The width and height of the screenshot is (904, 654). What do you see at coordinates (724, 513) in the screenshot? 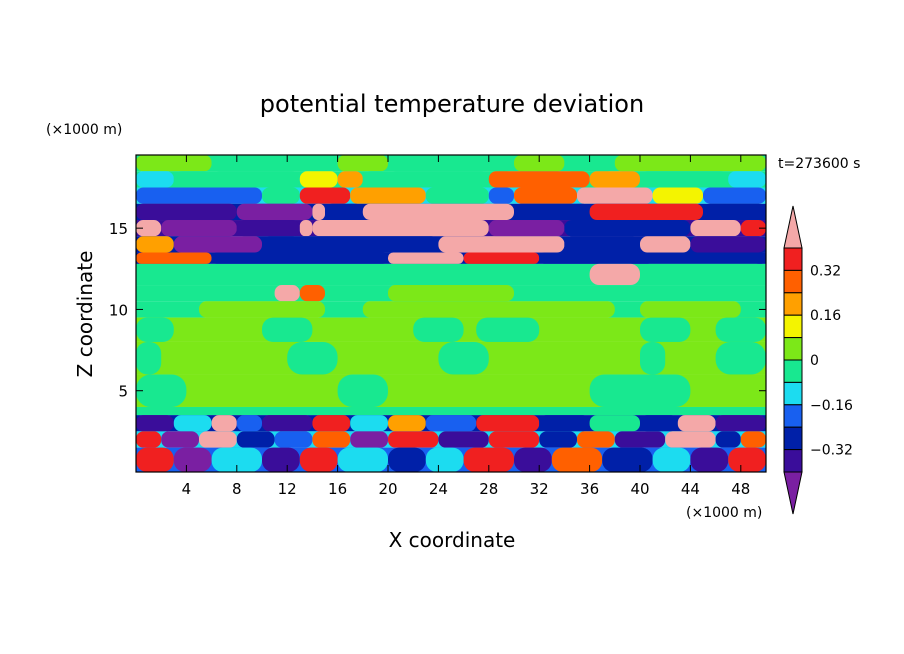
I see `x-unit-label: (×1000 m)` at bounding box center [724, 513].